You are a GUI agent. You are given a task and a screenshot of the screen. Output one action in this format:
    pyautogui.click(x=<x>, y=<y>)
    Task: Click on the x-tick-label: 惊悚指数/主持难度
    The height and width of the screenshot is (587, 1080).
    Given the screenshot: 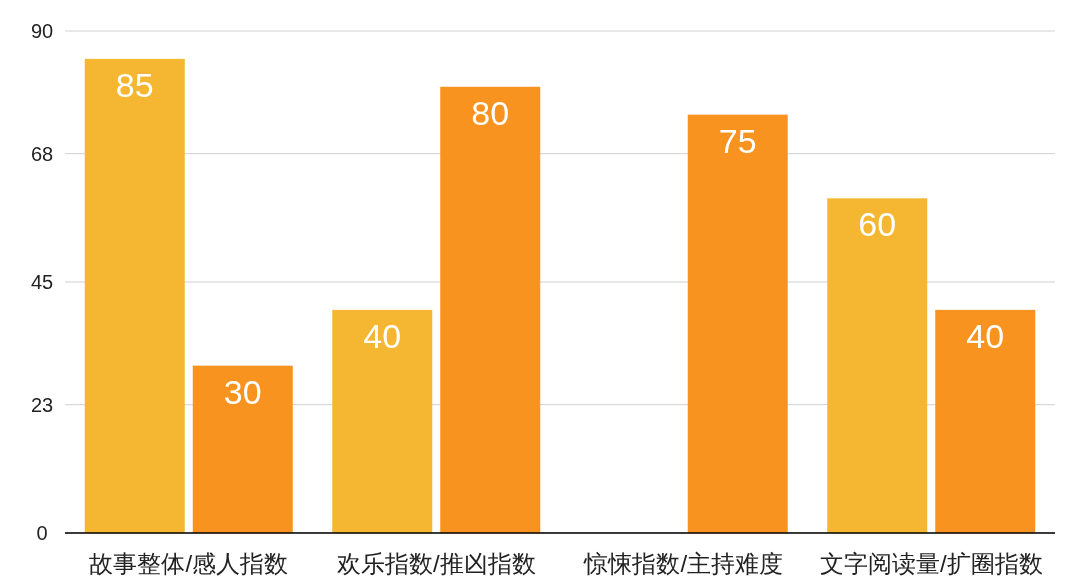 What is the action you would take?
    pyautogui.click(x=683, y=563)
    